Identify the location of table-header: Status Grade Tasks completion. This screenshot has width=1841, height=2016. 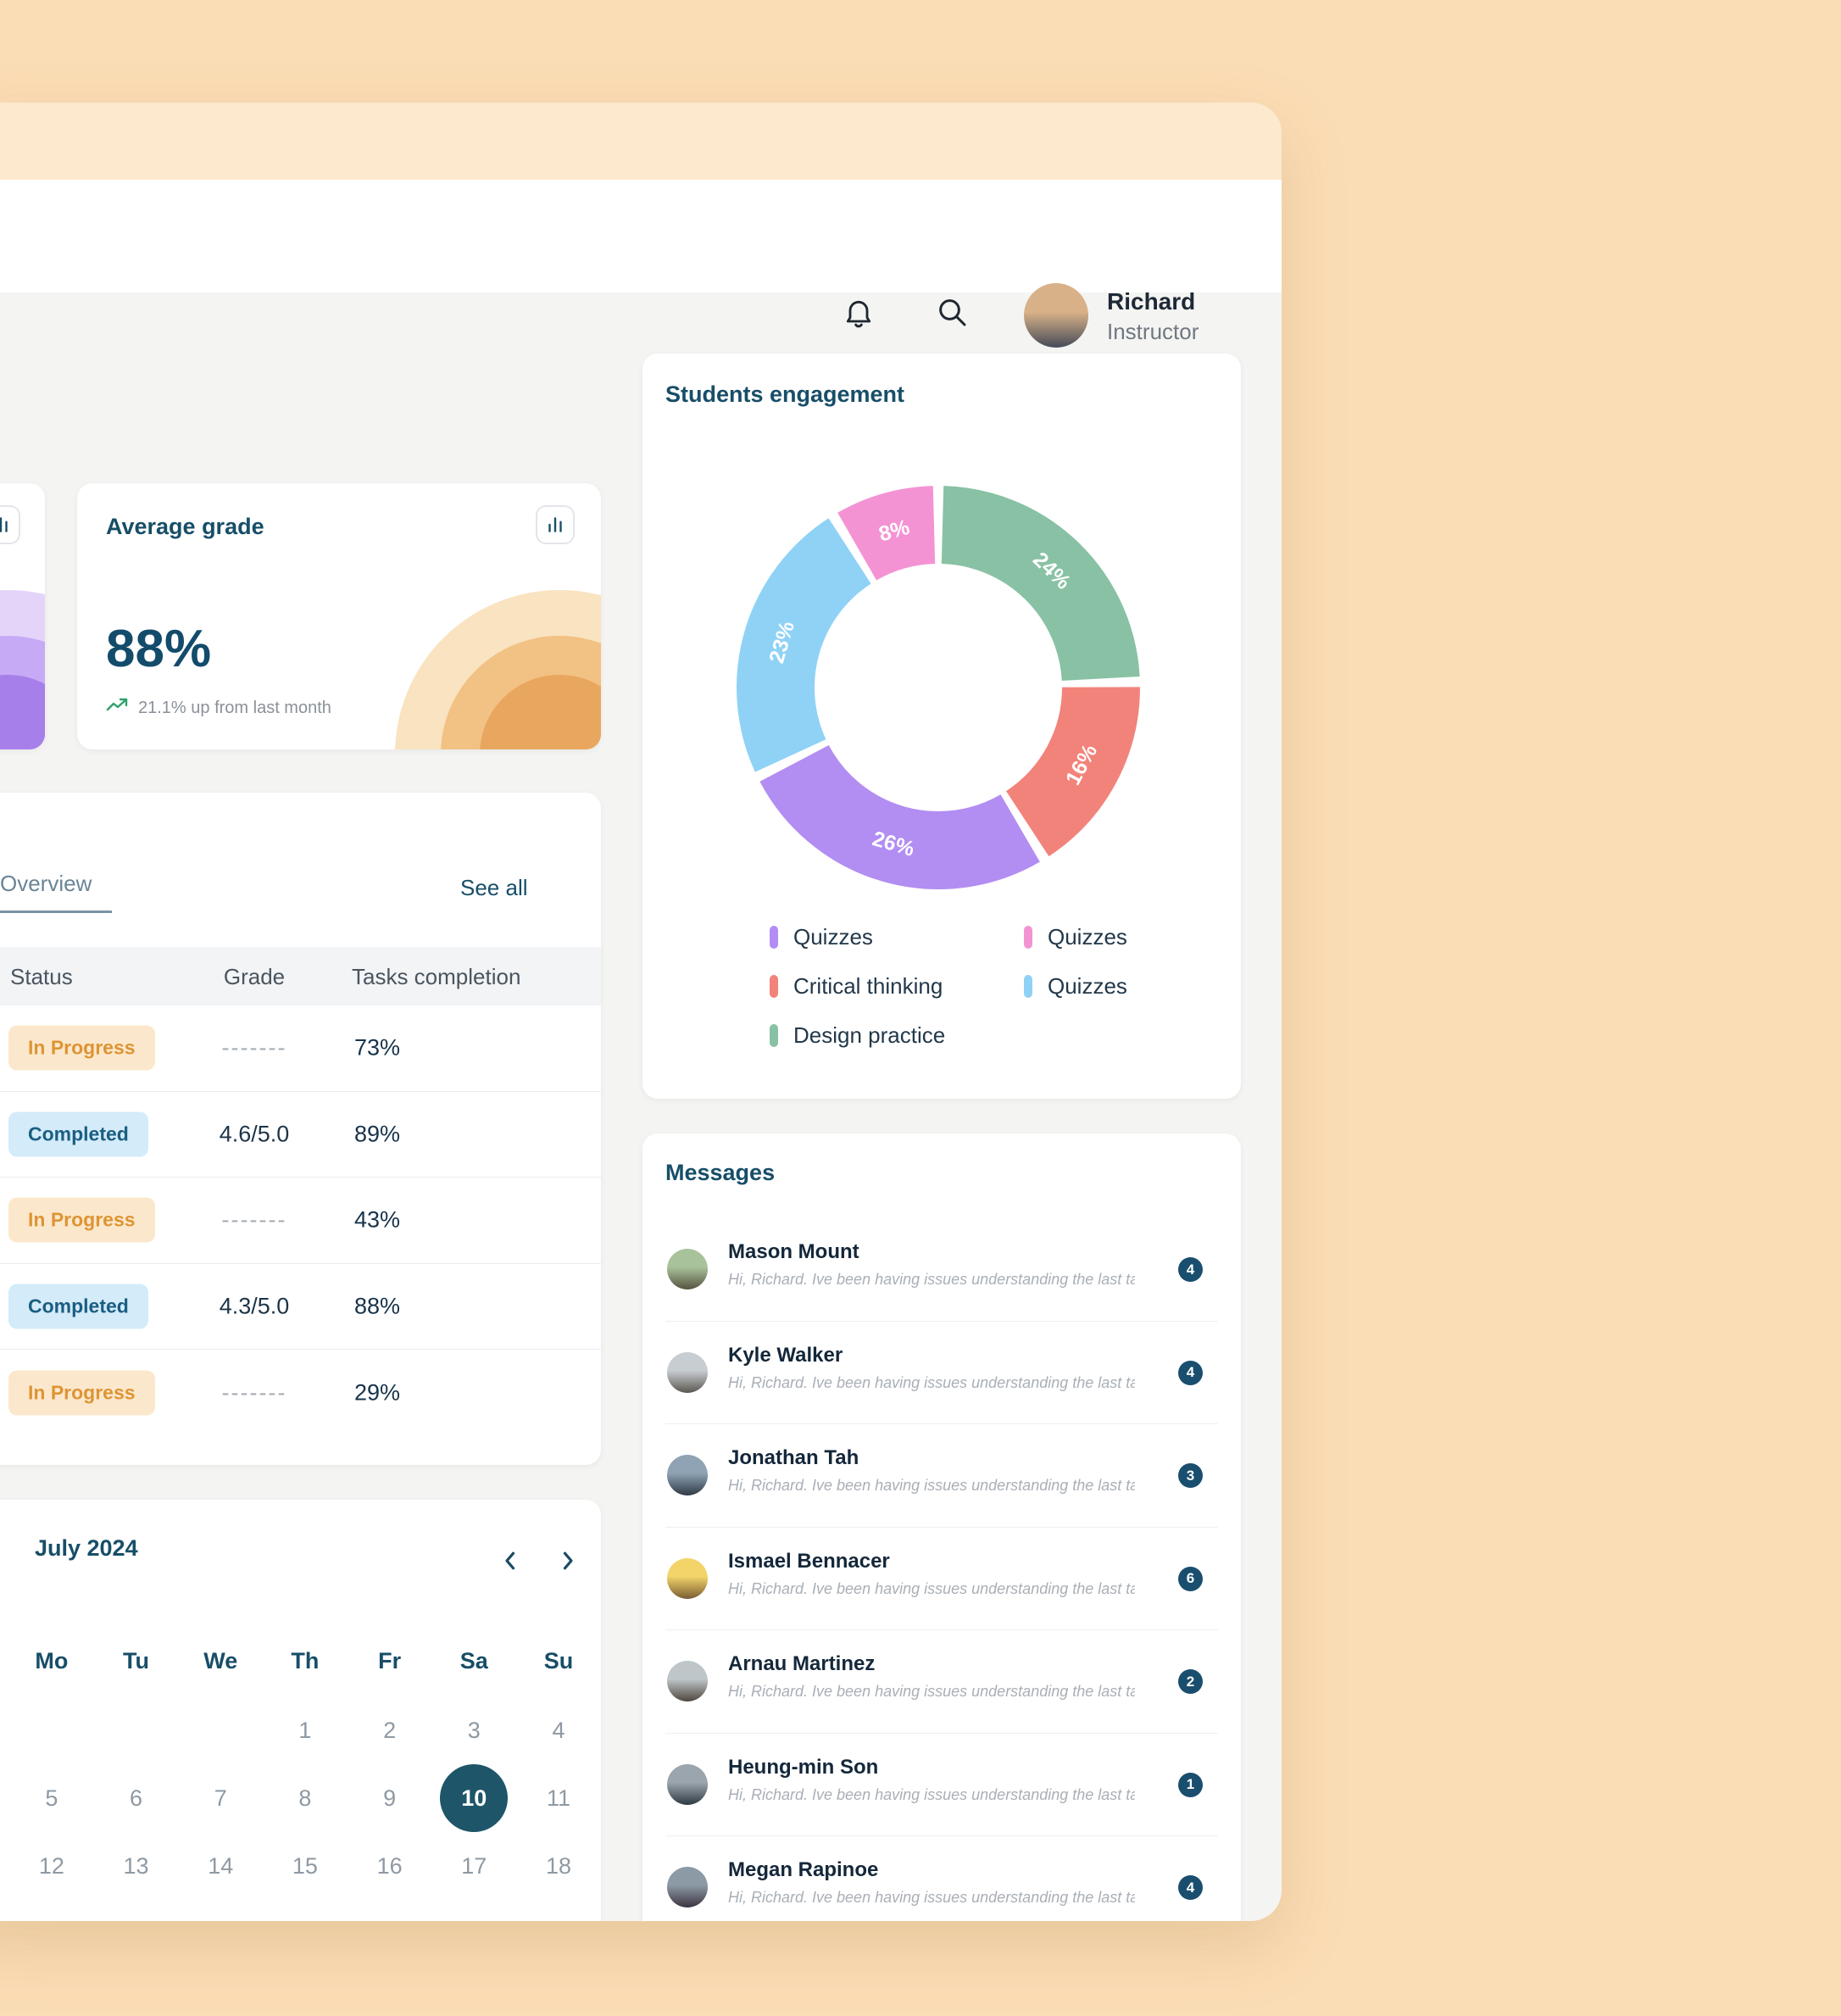
(300, 976).